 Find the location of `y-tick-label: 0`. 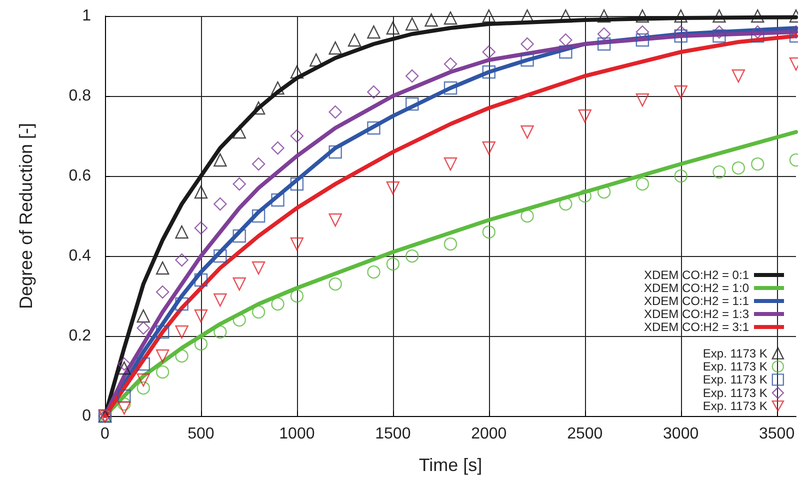

y-tick-label: 0 is located at coordinates (87, 416).